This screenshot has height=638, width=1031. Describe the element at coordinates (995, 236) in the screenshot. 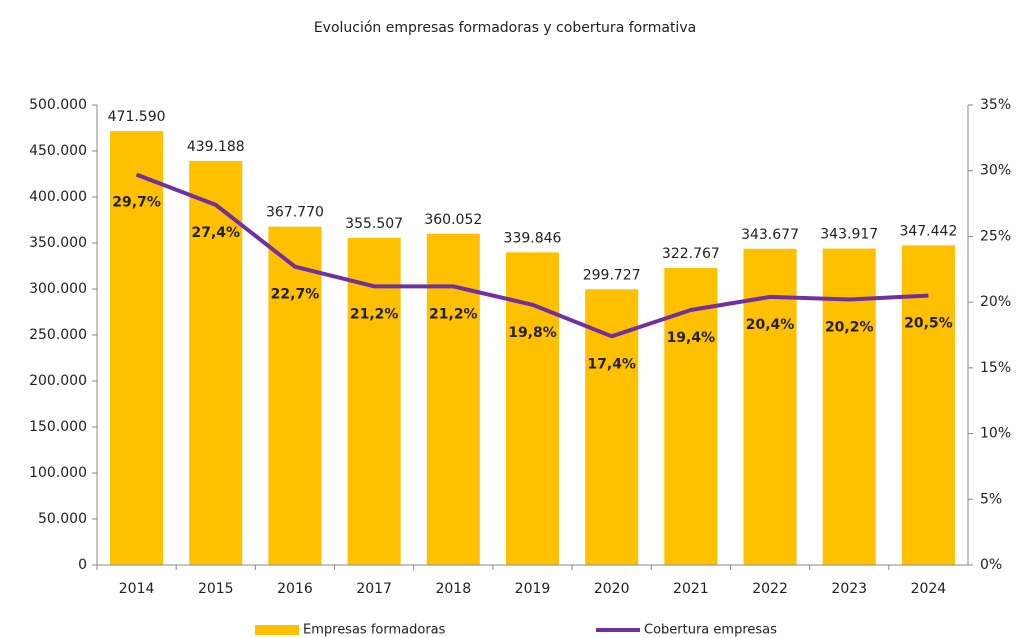

I see `y2-tick-label: 25%` at that location.